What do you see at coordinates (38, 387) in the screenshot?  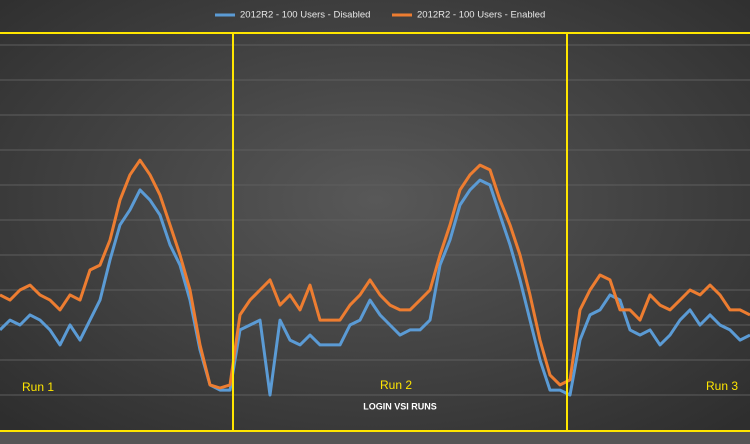 I see `annotation: Run 1` at bounding box center [38, 387].